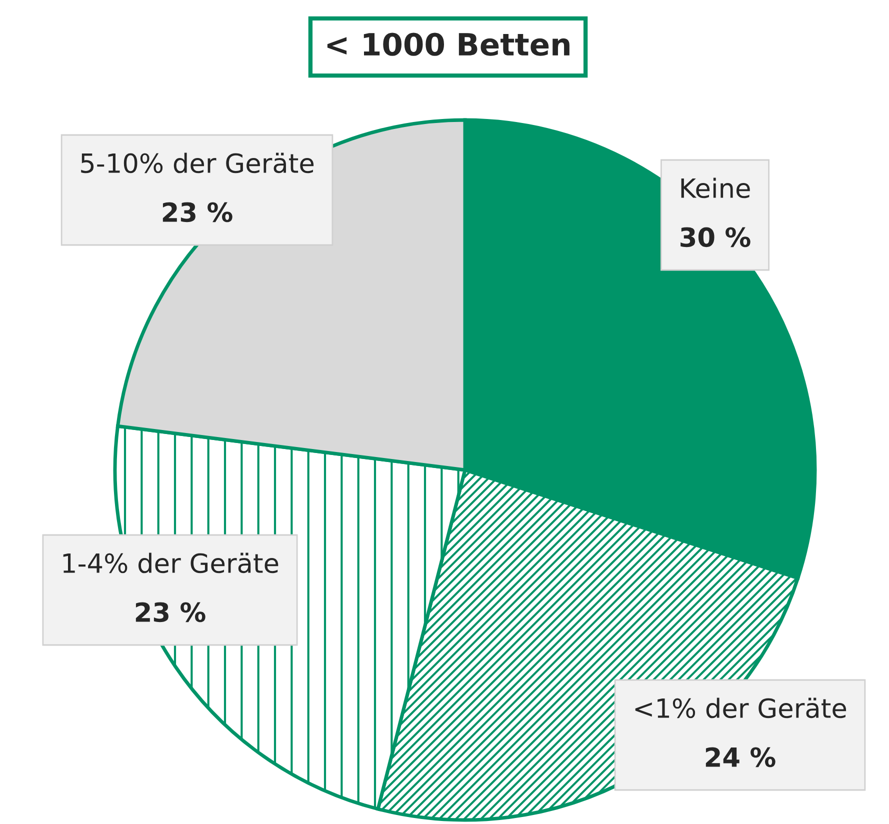  Describe the element at coordinates (741, 757) in the screenshot. I see `data-label: 24 %` at that location.